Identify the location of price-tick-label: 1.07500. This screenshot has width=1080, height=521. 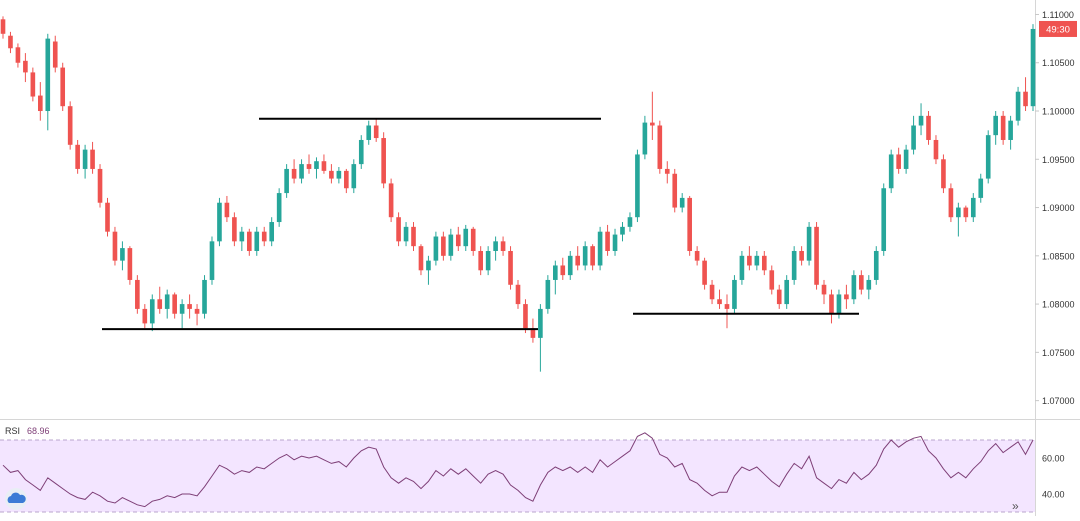
(1058, 353).